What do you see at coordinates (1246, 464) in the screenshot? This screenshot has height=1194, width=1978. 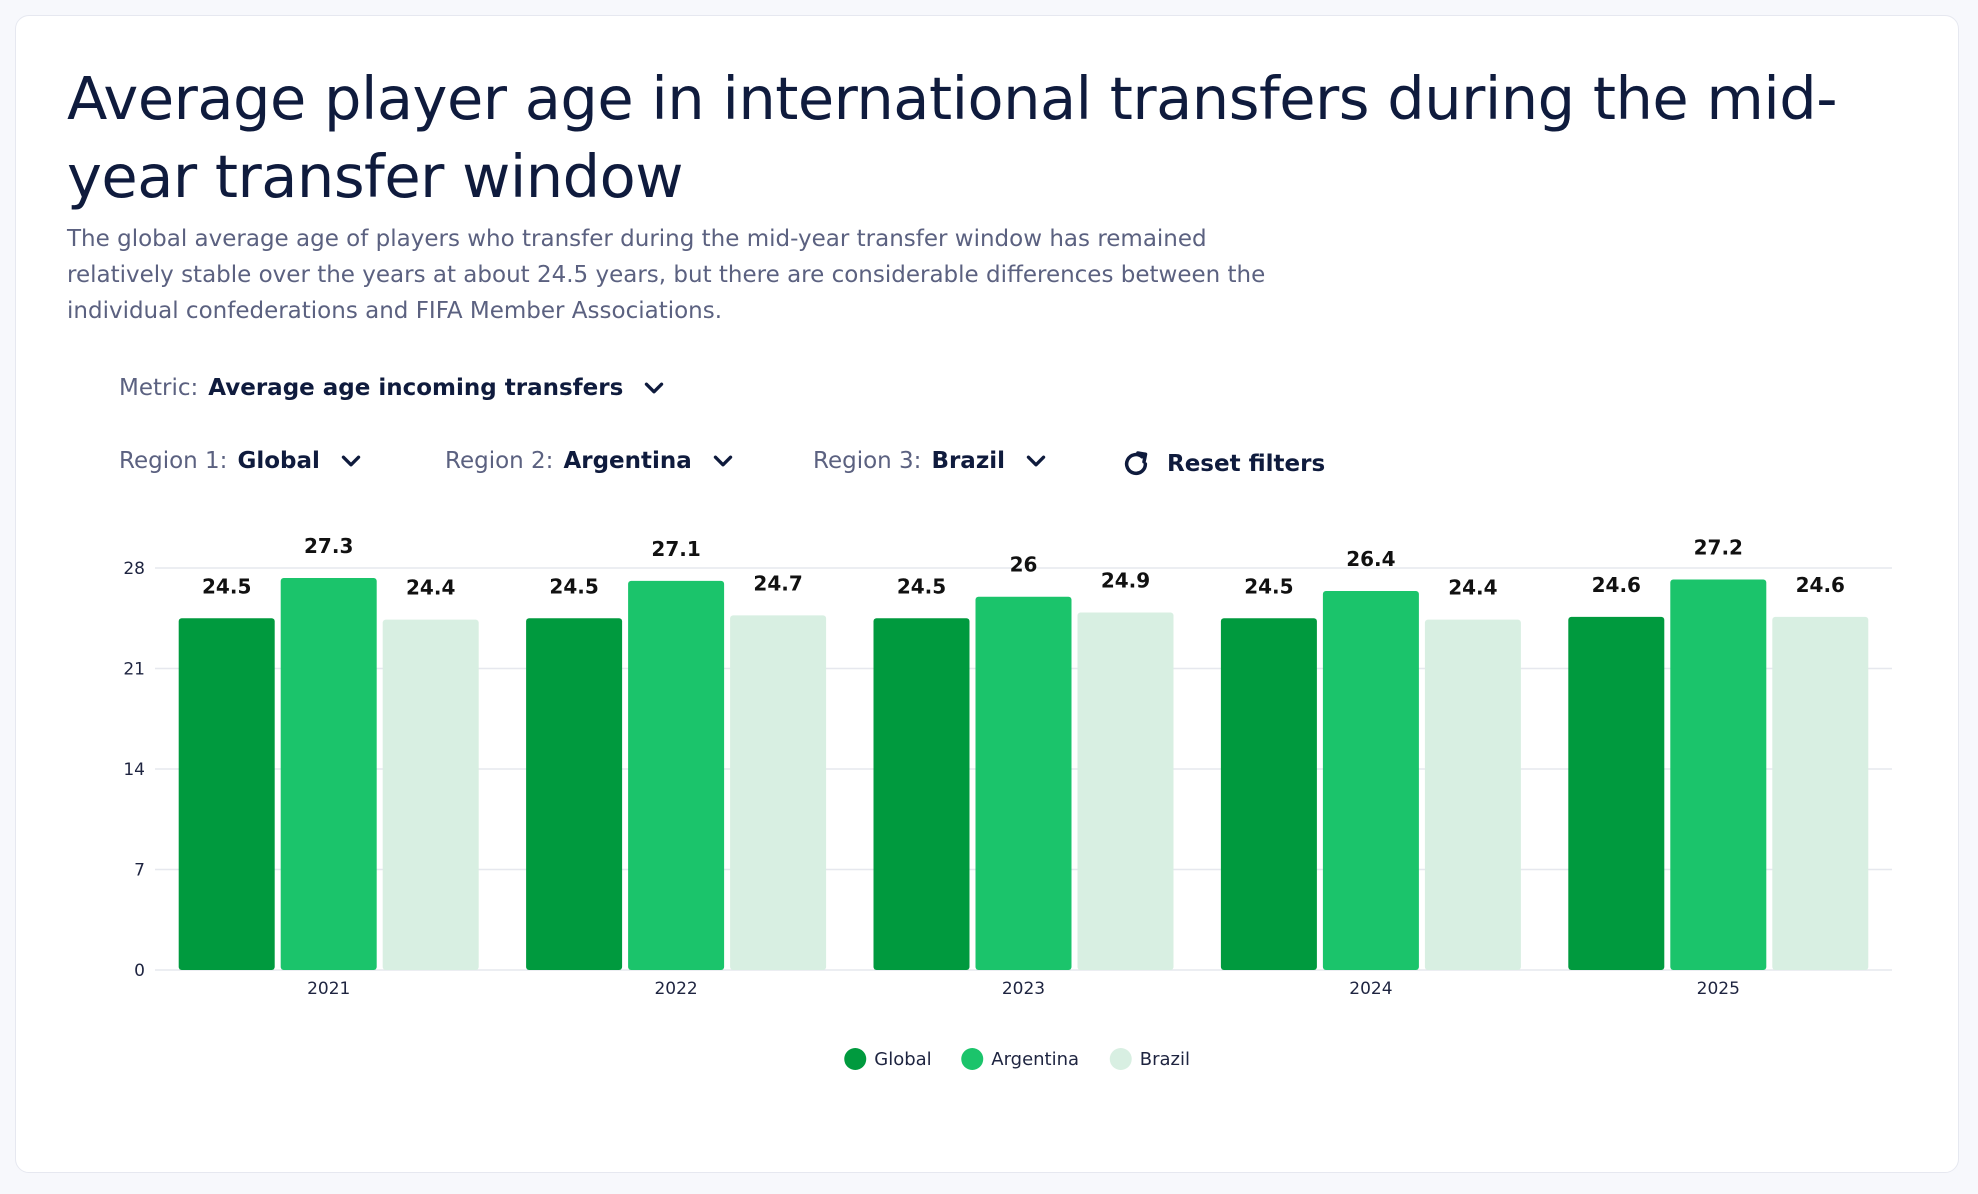 I see `reset-filters-label: Reset filters` at bounding box center [1246, 464].